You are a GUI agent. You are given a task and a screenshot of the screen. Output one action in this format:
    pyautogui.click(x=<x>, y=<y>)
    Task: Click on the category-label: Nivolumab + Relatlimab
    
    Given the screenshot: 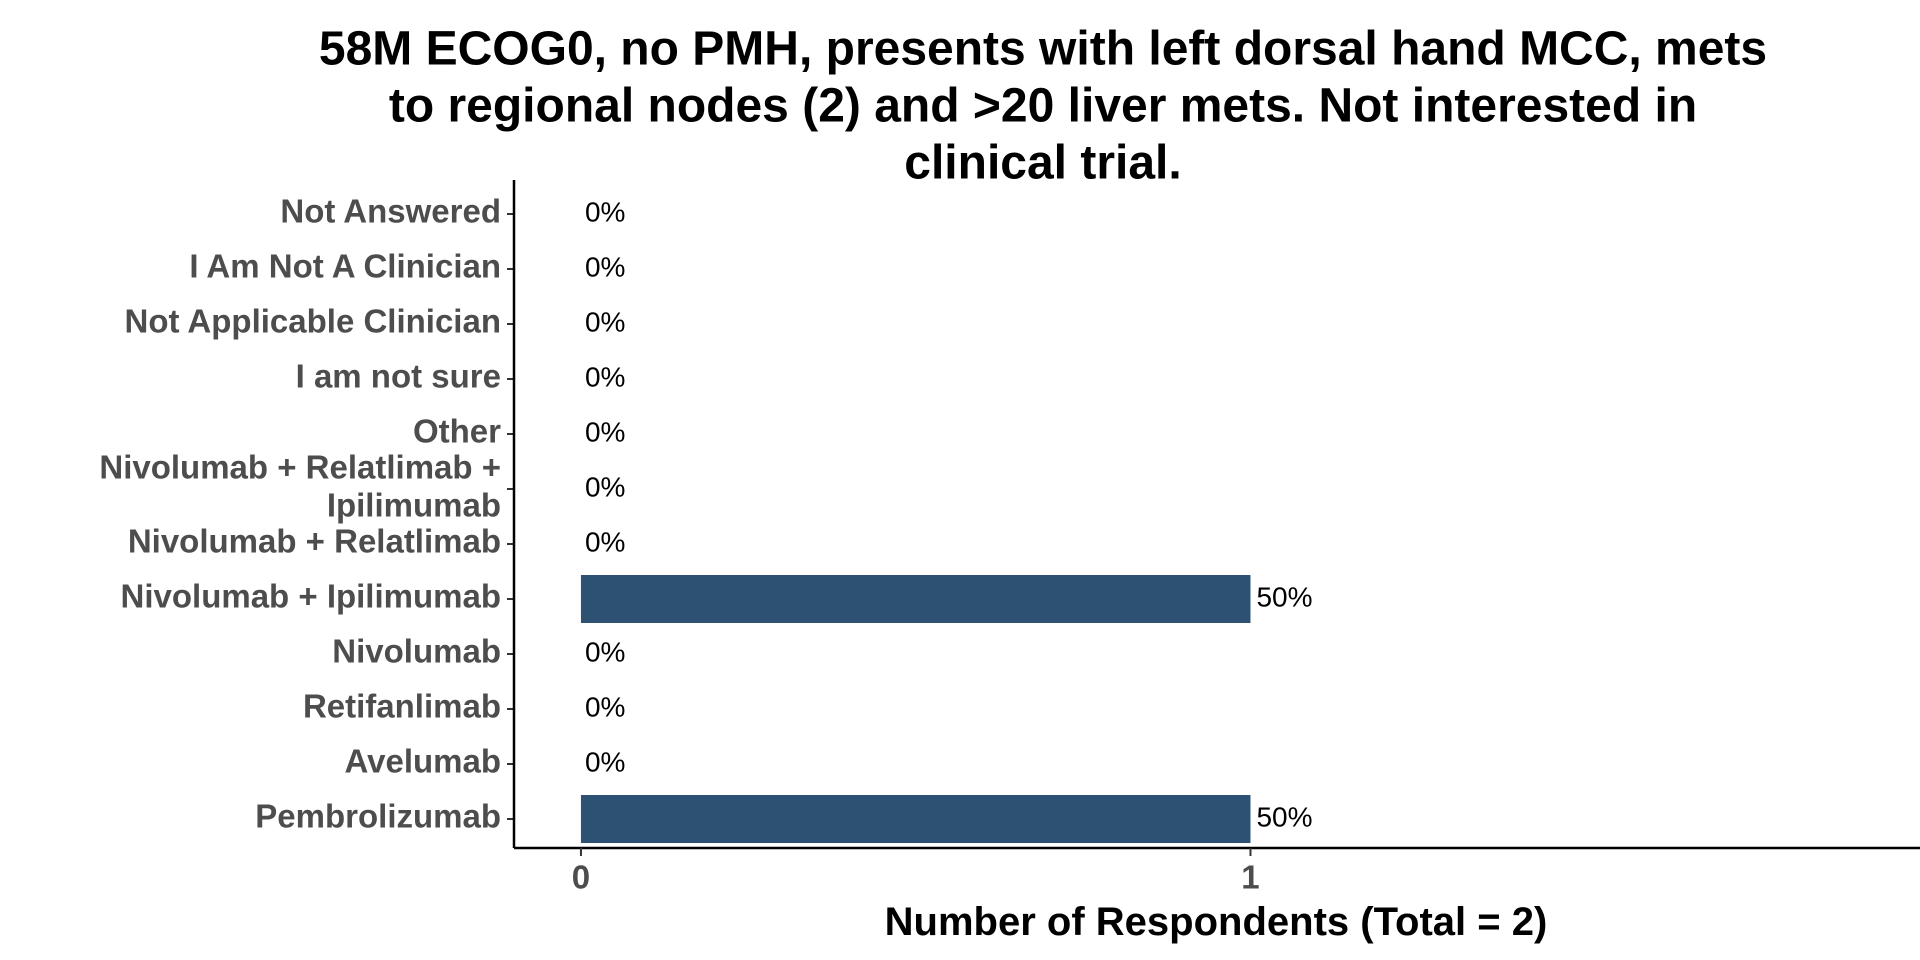 What is the action you would take?
    pyautogui.click(x=314, y=541)
    